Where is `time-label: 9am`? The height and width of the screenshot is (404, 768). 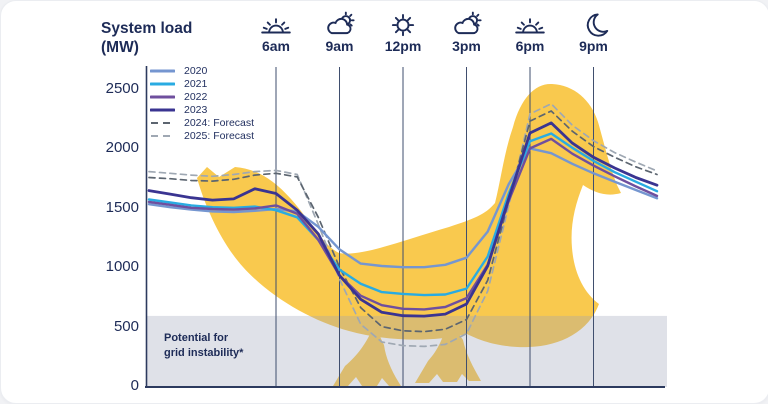
time-label: 9am is located at coordinates (339, 46).